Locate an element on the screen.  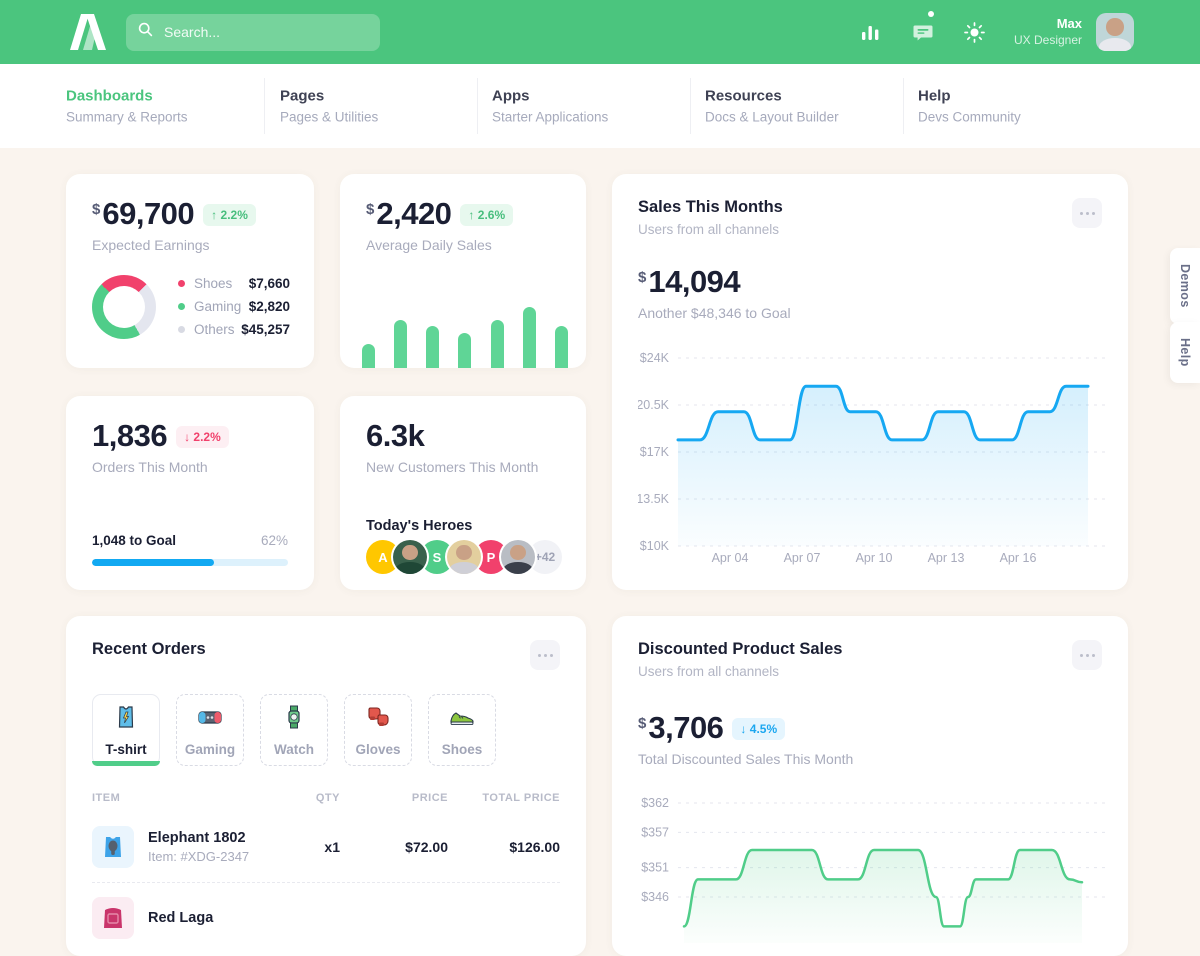
messages-icon is located at coordinates (923, 28).